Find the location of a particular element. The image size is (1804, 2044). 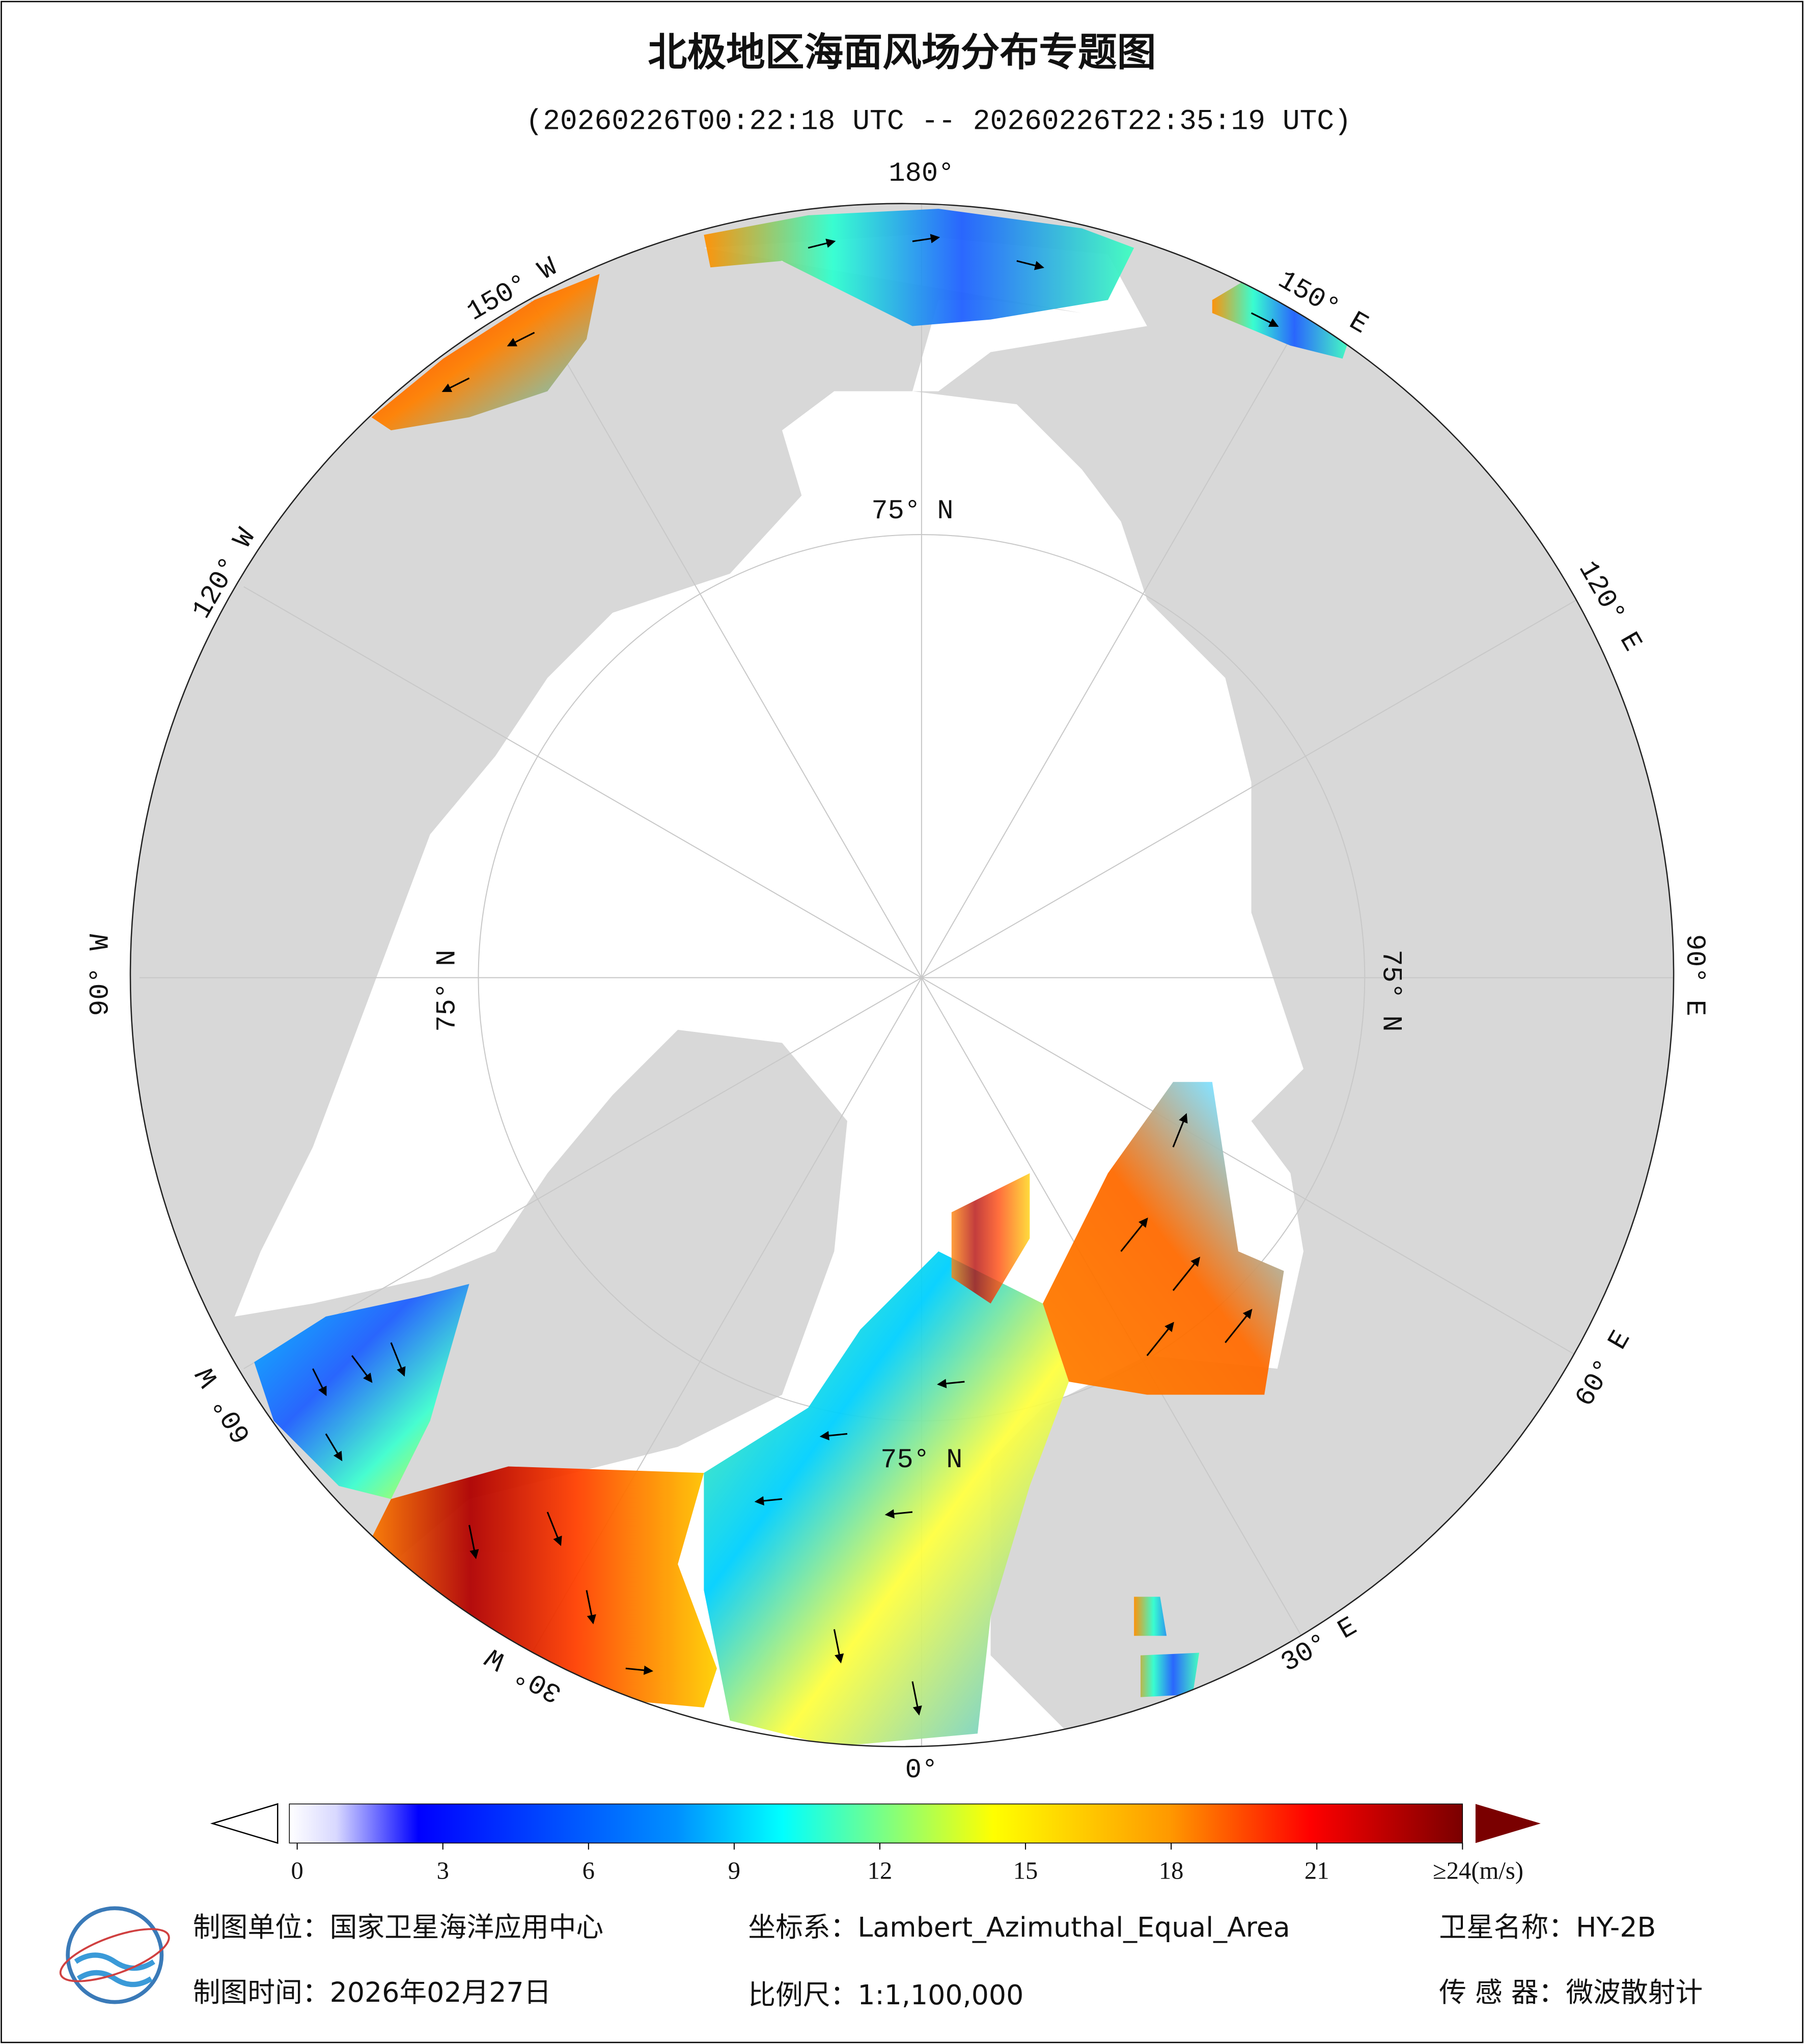

colorbar-ramp is located at coordinates (876, 1823).